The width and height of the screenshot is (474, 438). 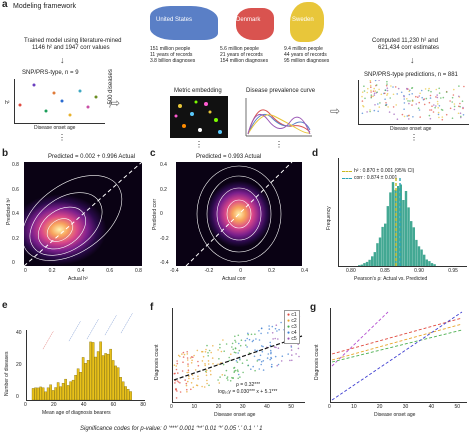 What do you see at coordinates (194, 407) in the screenshot?
I see `f-xtick: 10` at bounding box center [194, 407].